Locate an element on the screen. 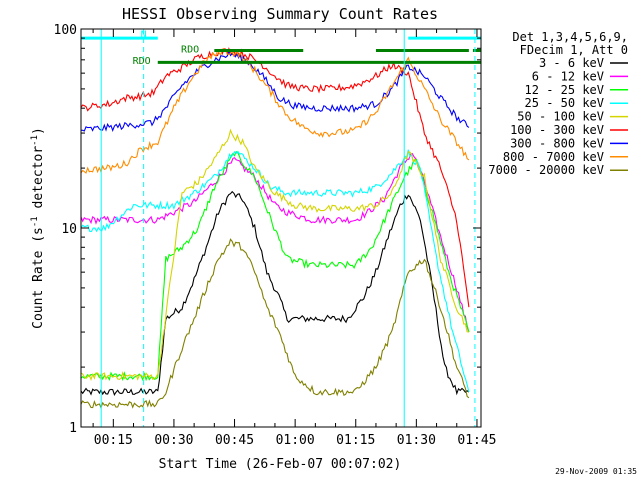 The image size is (640, 480). x-tick-label-1: 00:30 is located at coordinates (173, 440).